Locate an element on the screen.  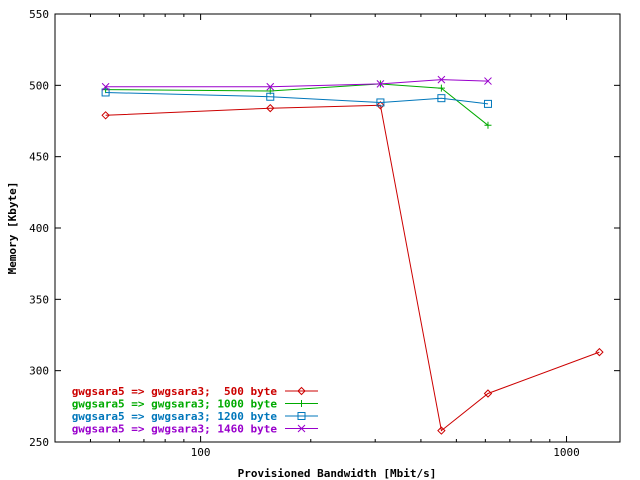
legend-entry: gwgsara5 => gwgsara3; 500 byte is located at coordinates (195, 391).